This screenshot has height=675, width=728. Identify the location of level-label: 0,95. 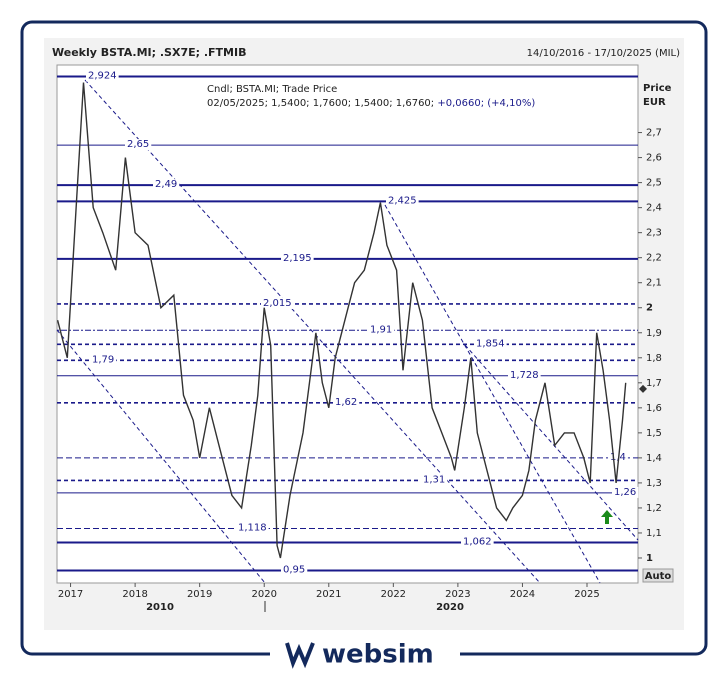
(294, 569).